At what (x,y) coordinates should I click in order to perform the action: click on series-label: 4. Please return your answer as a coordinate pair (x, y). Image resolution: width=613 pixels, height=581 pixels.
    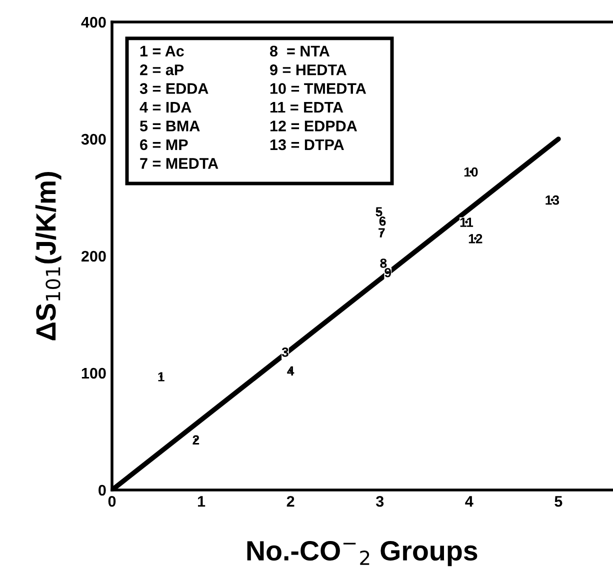
    Looking at the image, I should click on (290, 371).